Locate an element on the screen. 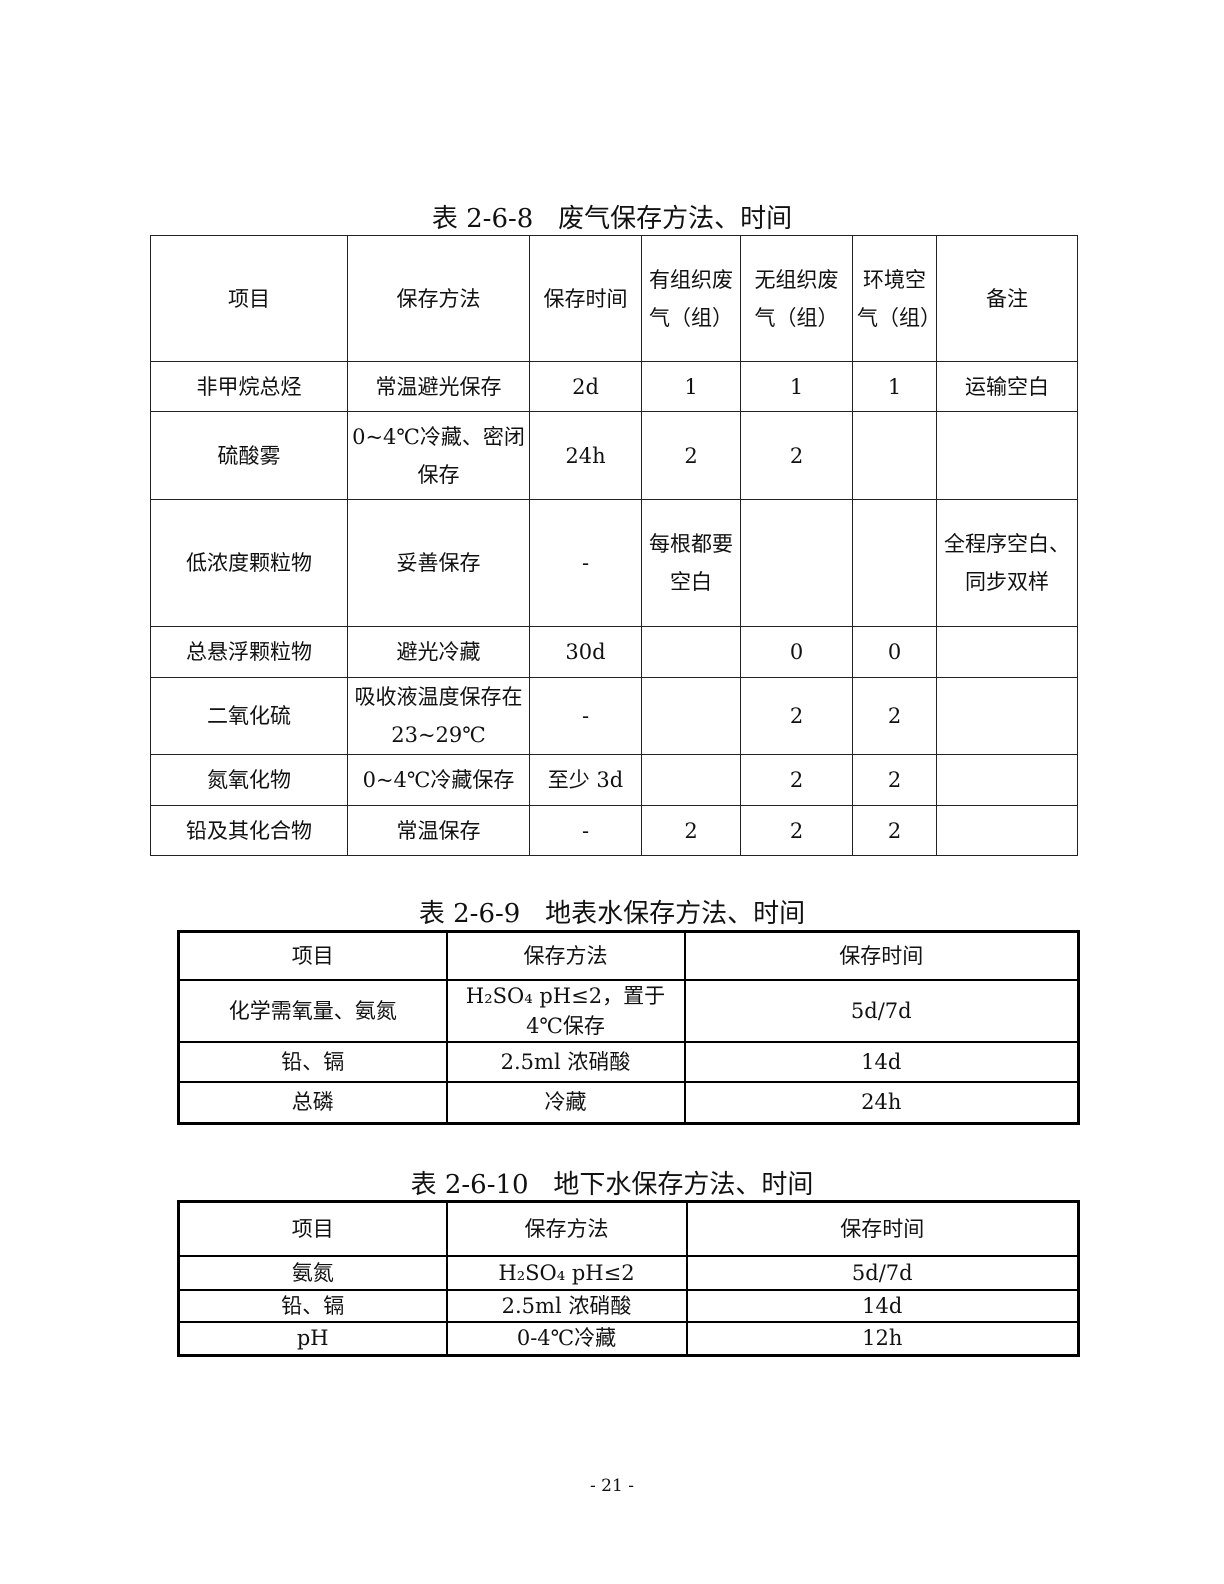  table-cell: 12h is located at coordinates (882, 1338).